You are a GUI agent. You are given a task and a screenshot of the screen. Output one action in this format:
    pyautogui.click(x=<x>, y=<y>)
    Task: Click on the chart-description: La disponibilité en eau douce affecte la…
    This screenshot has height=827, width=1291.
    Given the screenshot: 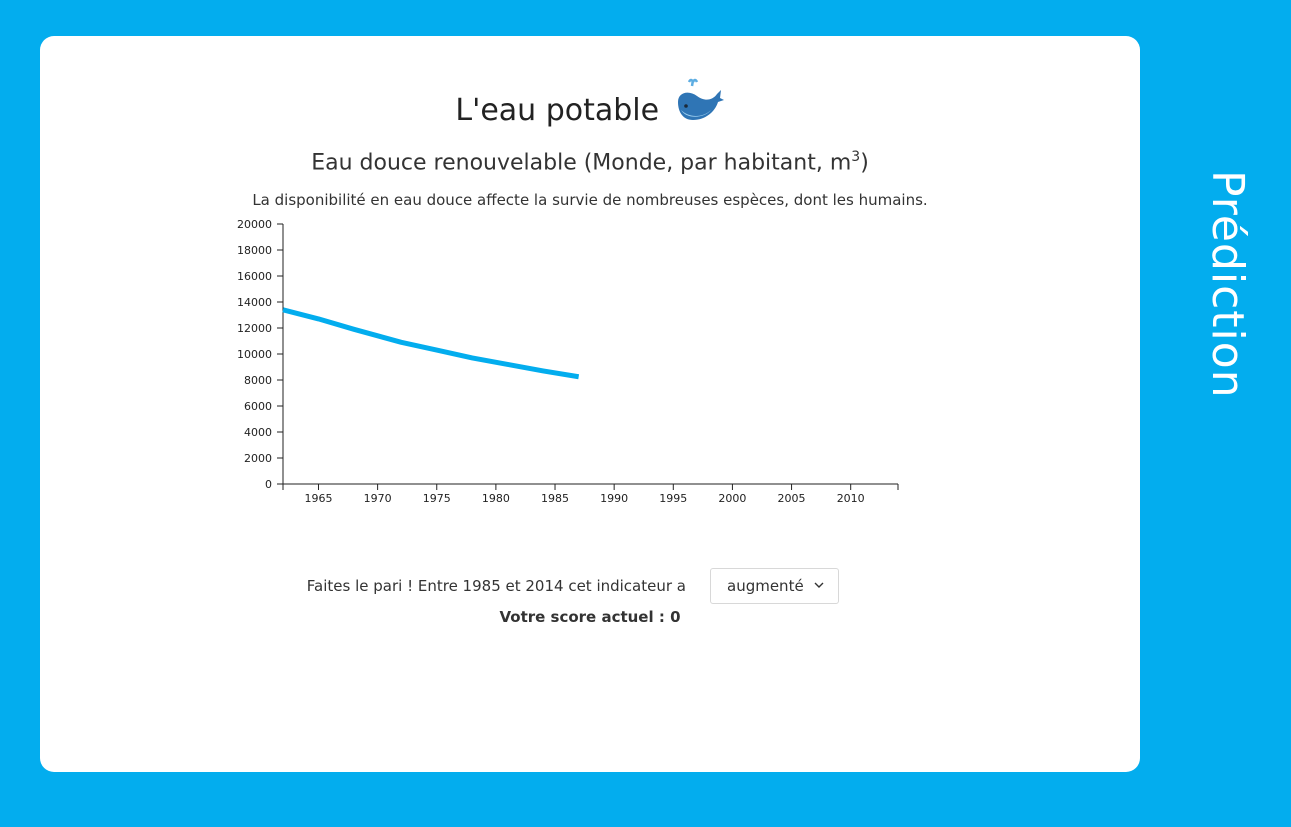 What is the action you would take?
    pyautogui.click(x=590, y=200)
    